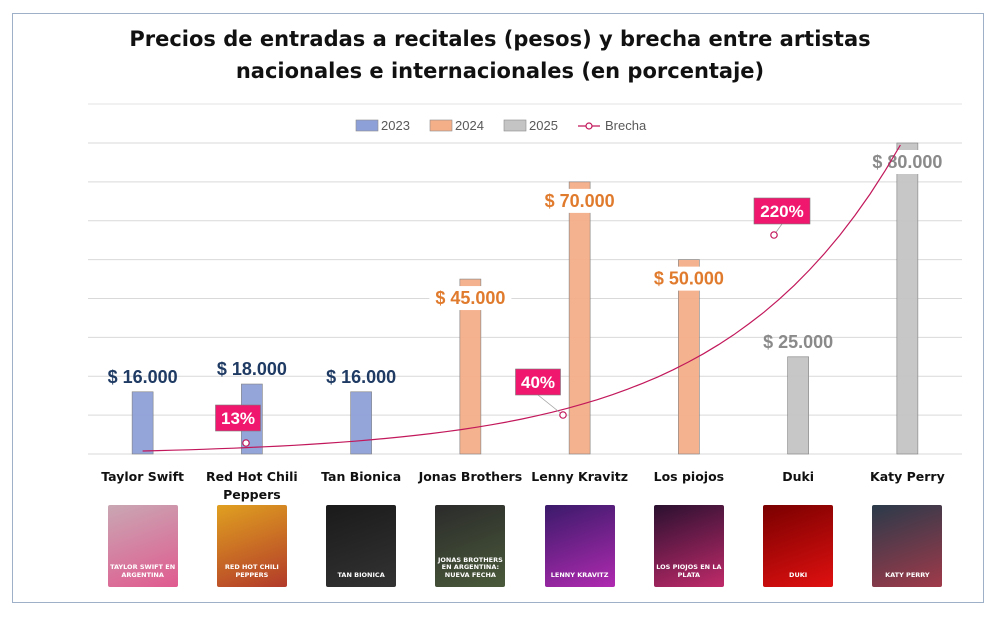  Describe the element at coordinates (907, 574) in the screenshot. I see `katy-perry-poster-text: KATY PERRY` at that location.